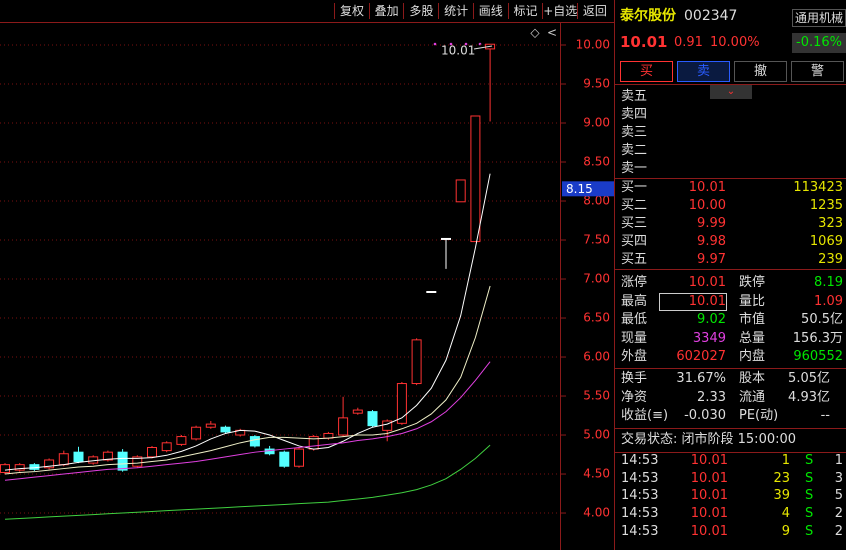 Image resolution: width=846 pixels, height=550 pixels. I want to click on tick-count: 2, so click(838, 514).